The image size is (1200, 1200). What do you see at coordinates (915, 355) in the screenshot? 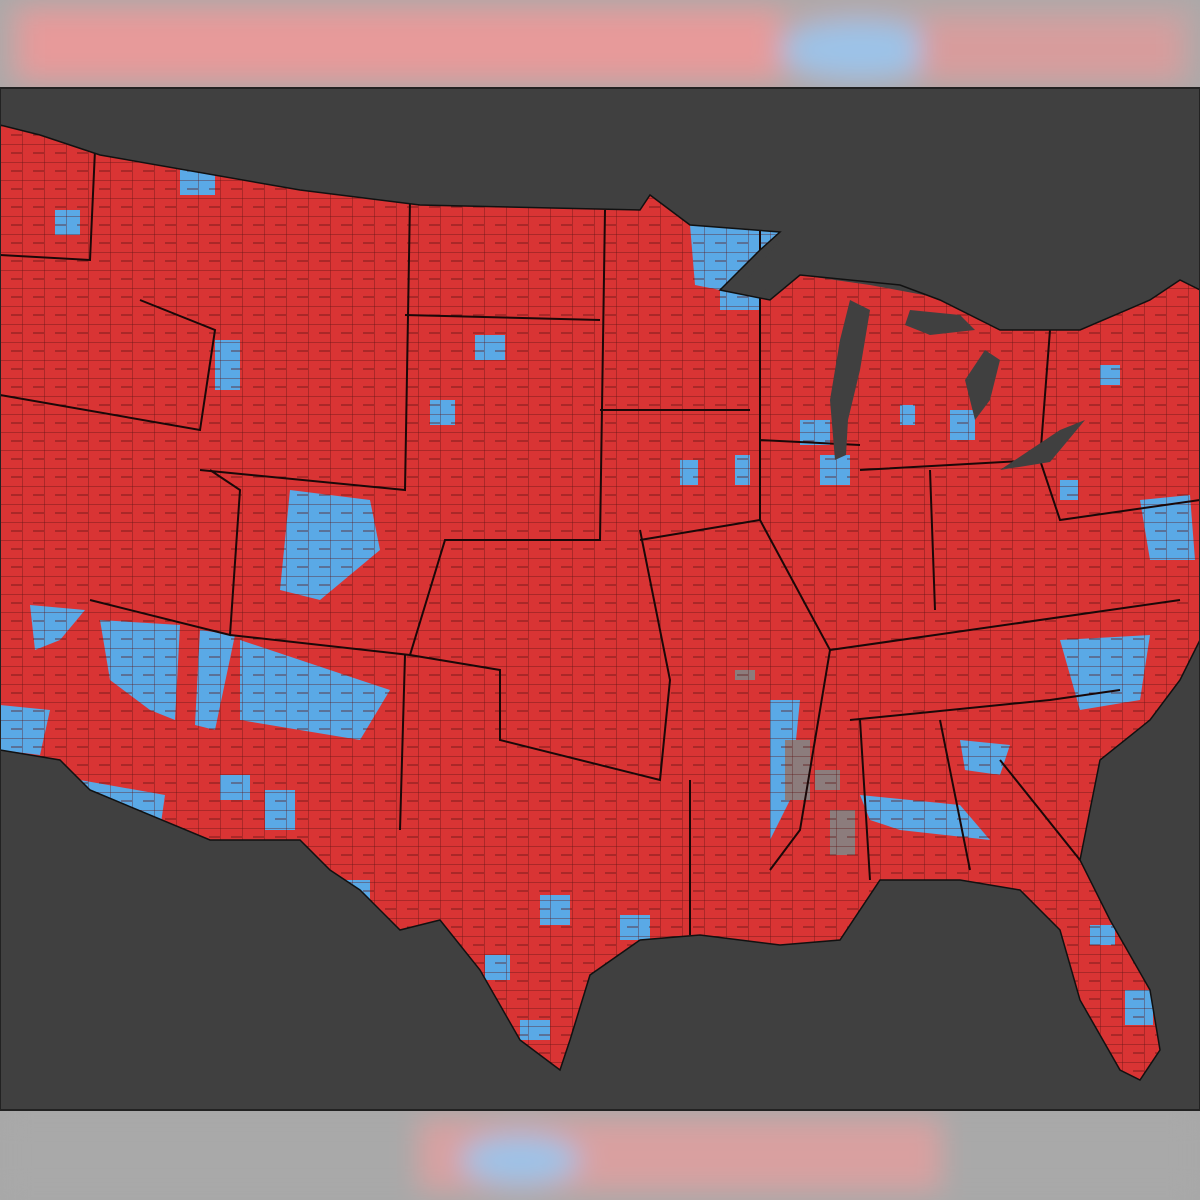
I see `great-lakes` at bounding box center [915, 355].